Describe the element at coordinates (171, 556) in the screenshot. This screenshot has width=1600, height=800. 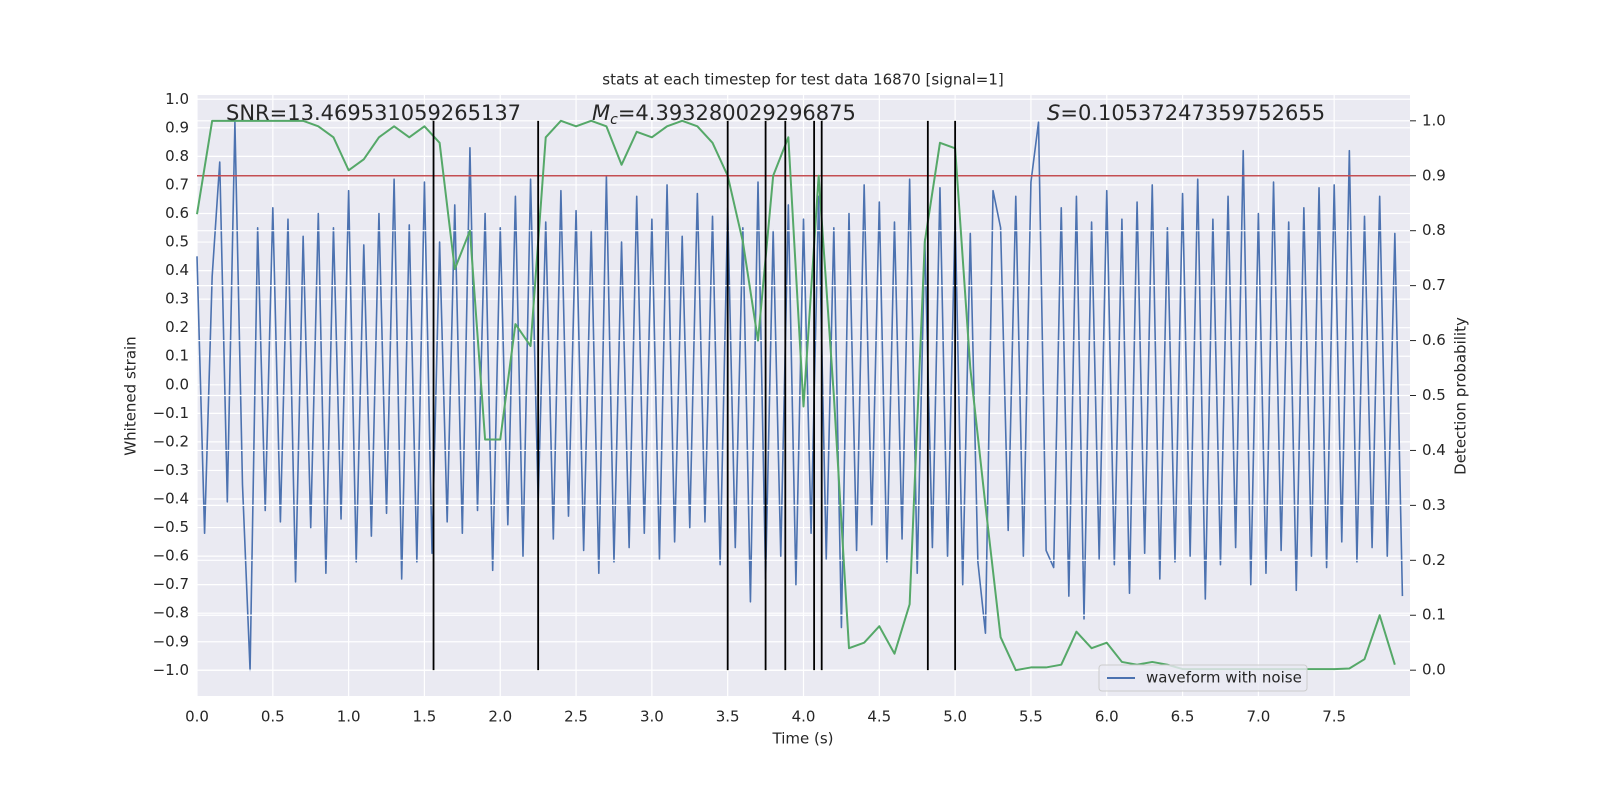
I see `y-tick-label: −0.6` at that location.